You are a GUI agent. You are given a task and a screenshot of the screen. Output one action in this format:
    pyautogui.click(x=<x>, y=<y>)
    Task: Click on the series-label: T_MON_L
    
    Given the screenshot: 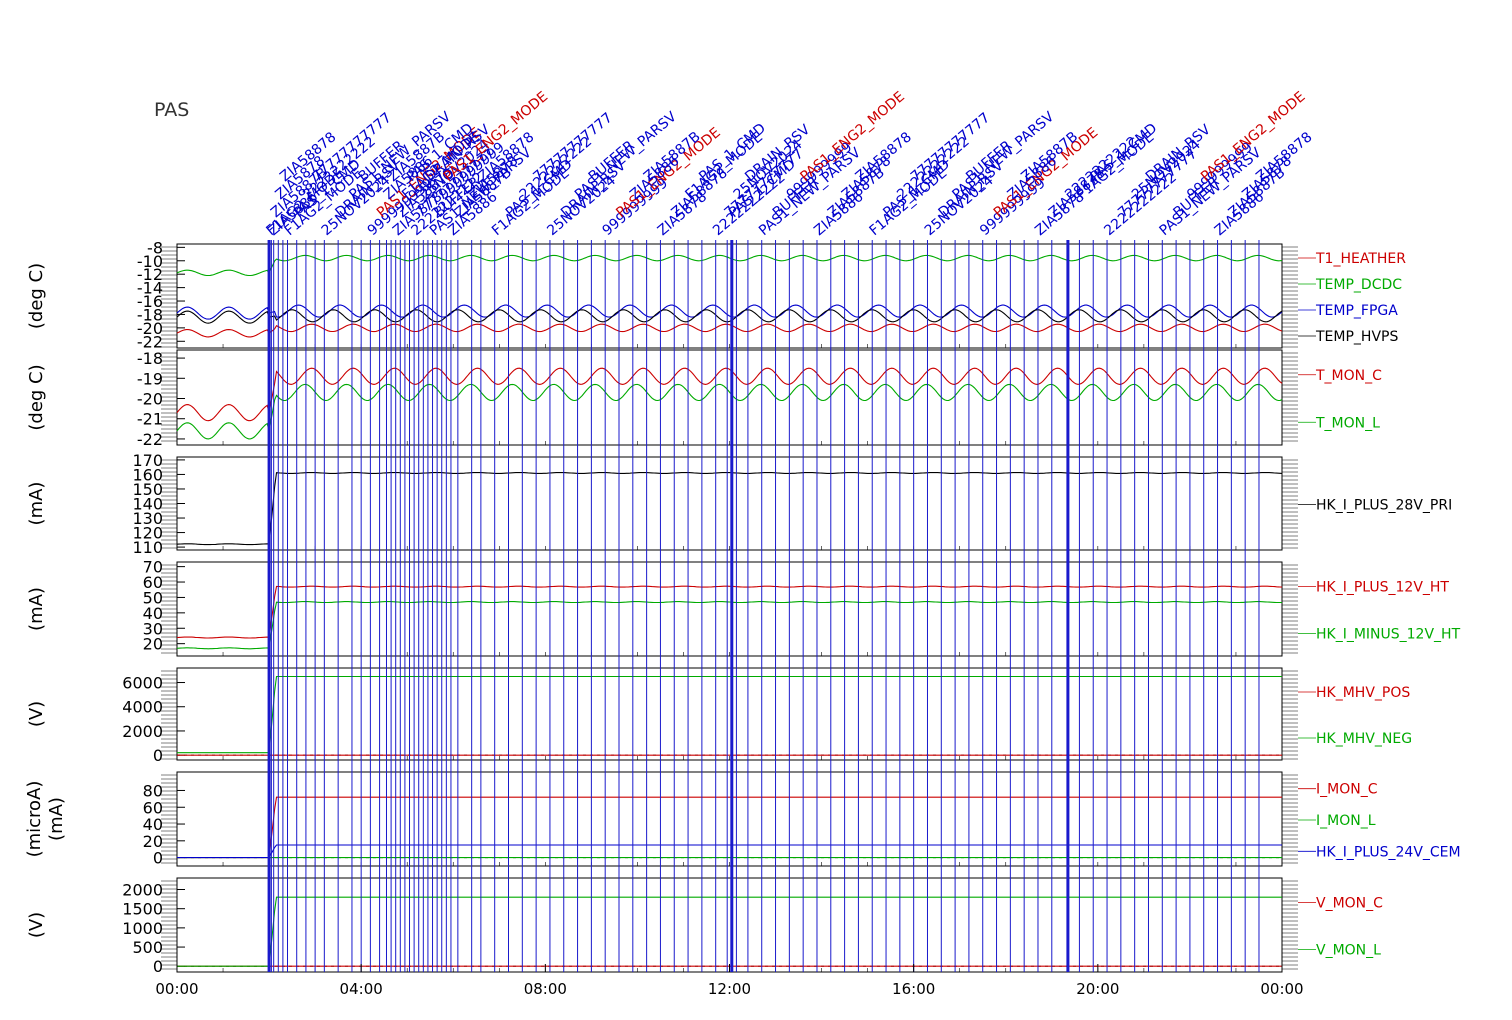 What is the action you would take?
    pyautogui.click(x=1347, y=423)
    